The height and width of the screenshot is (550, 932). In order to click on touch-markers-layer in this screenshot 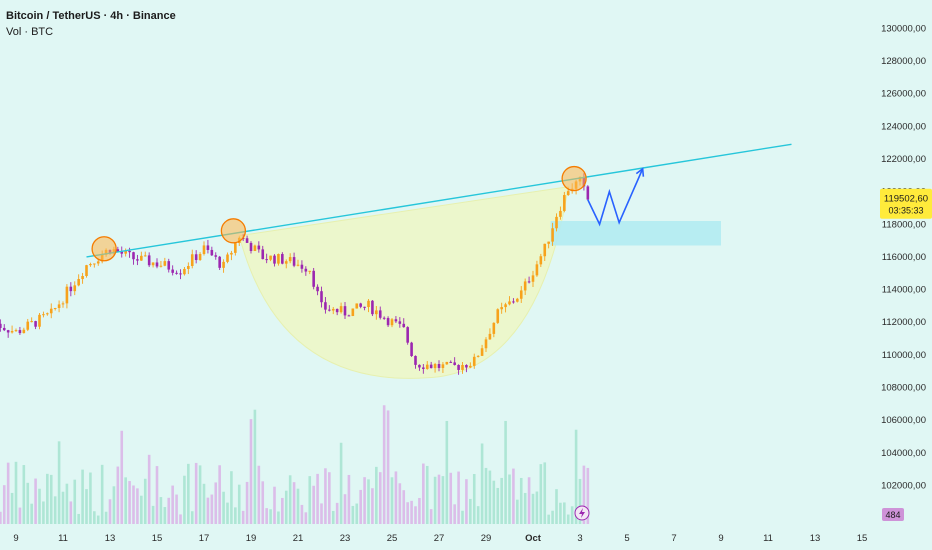, I will do `click(339, 213)`.